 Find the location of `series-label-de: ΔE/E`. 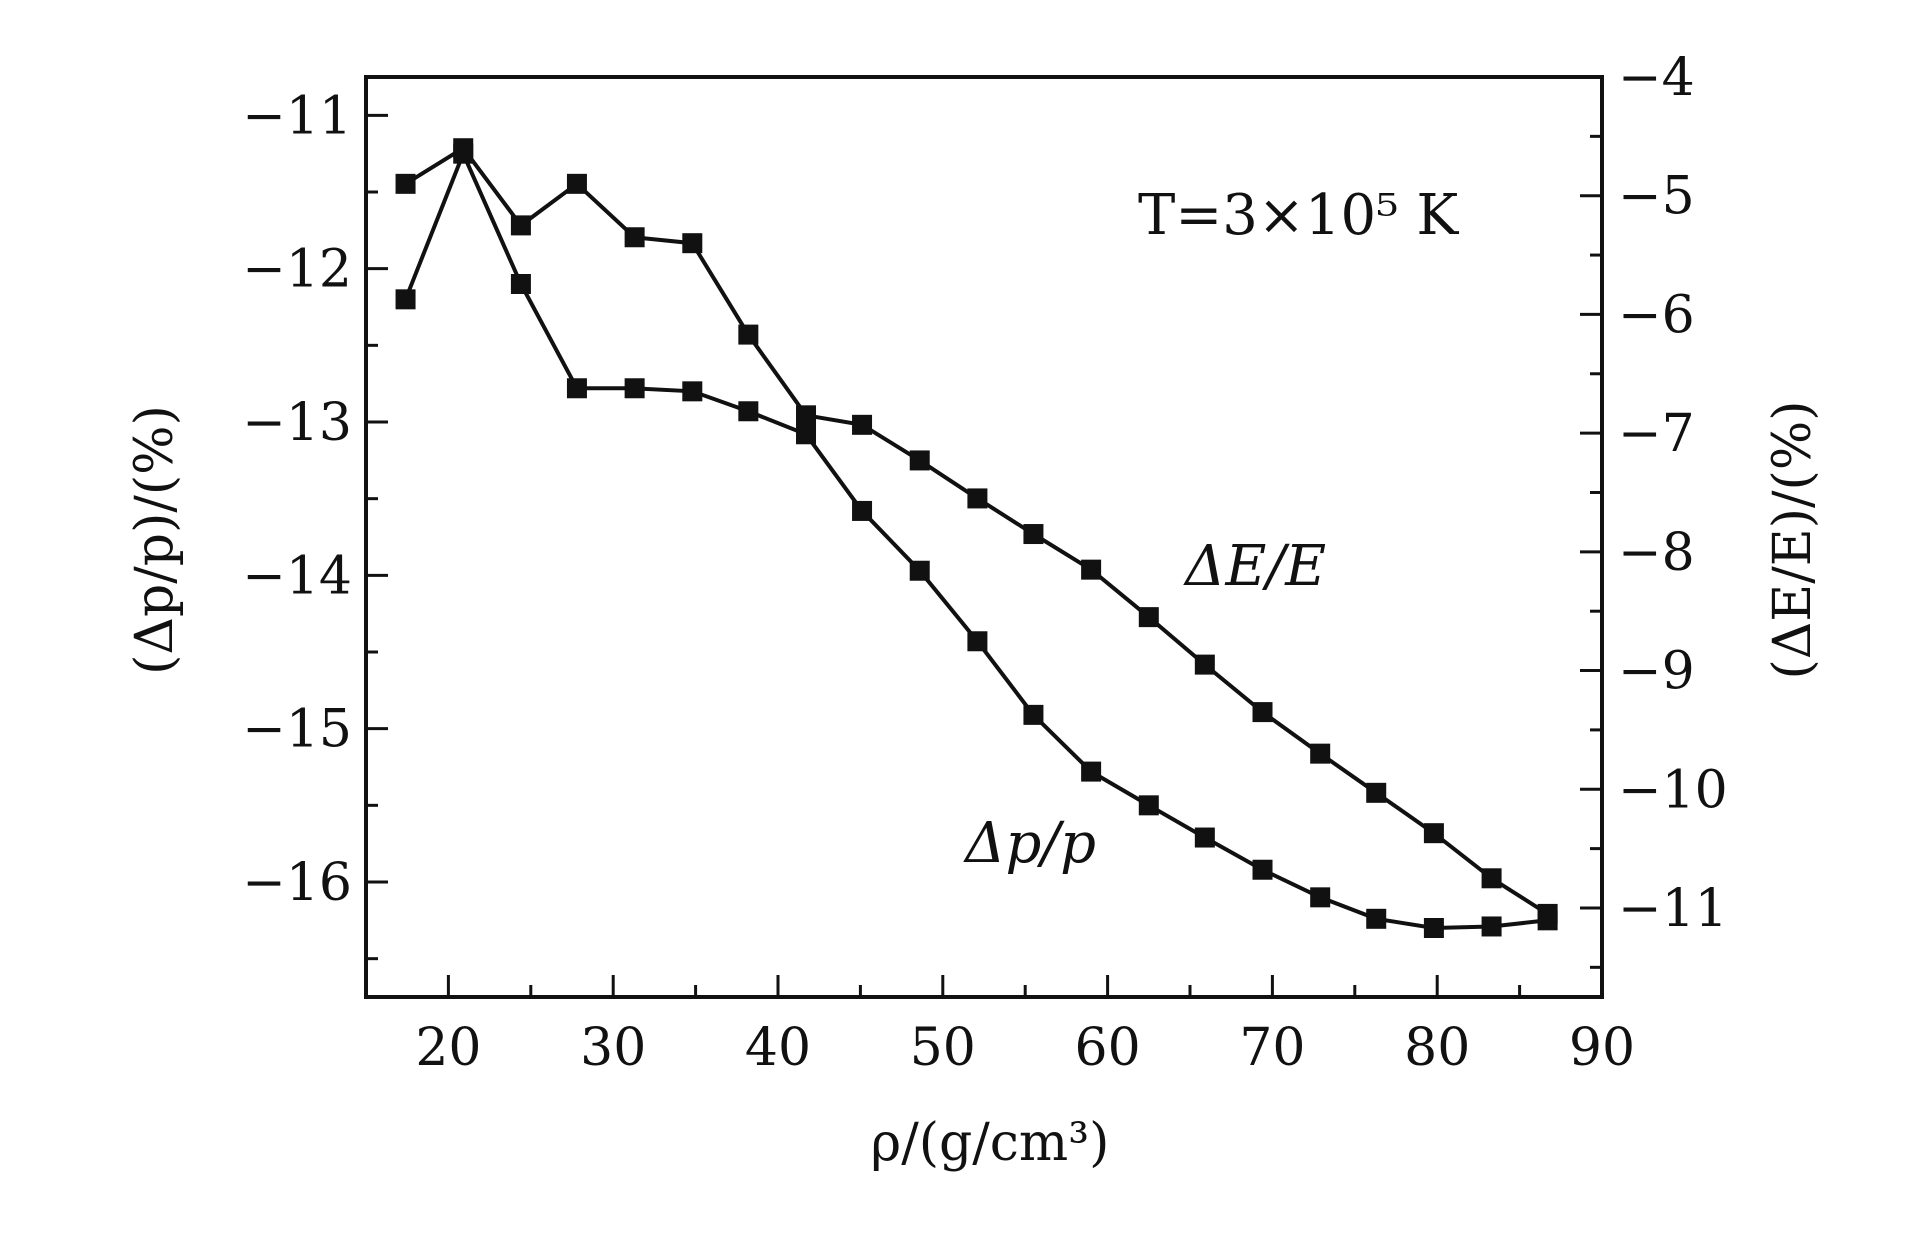

series-label-de: ΔE/E is located at coordinates (1254, 566).